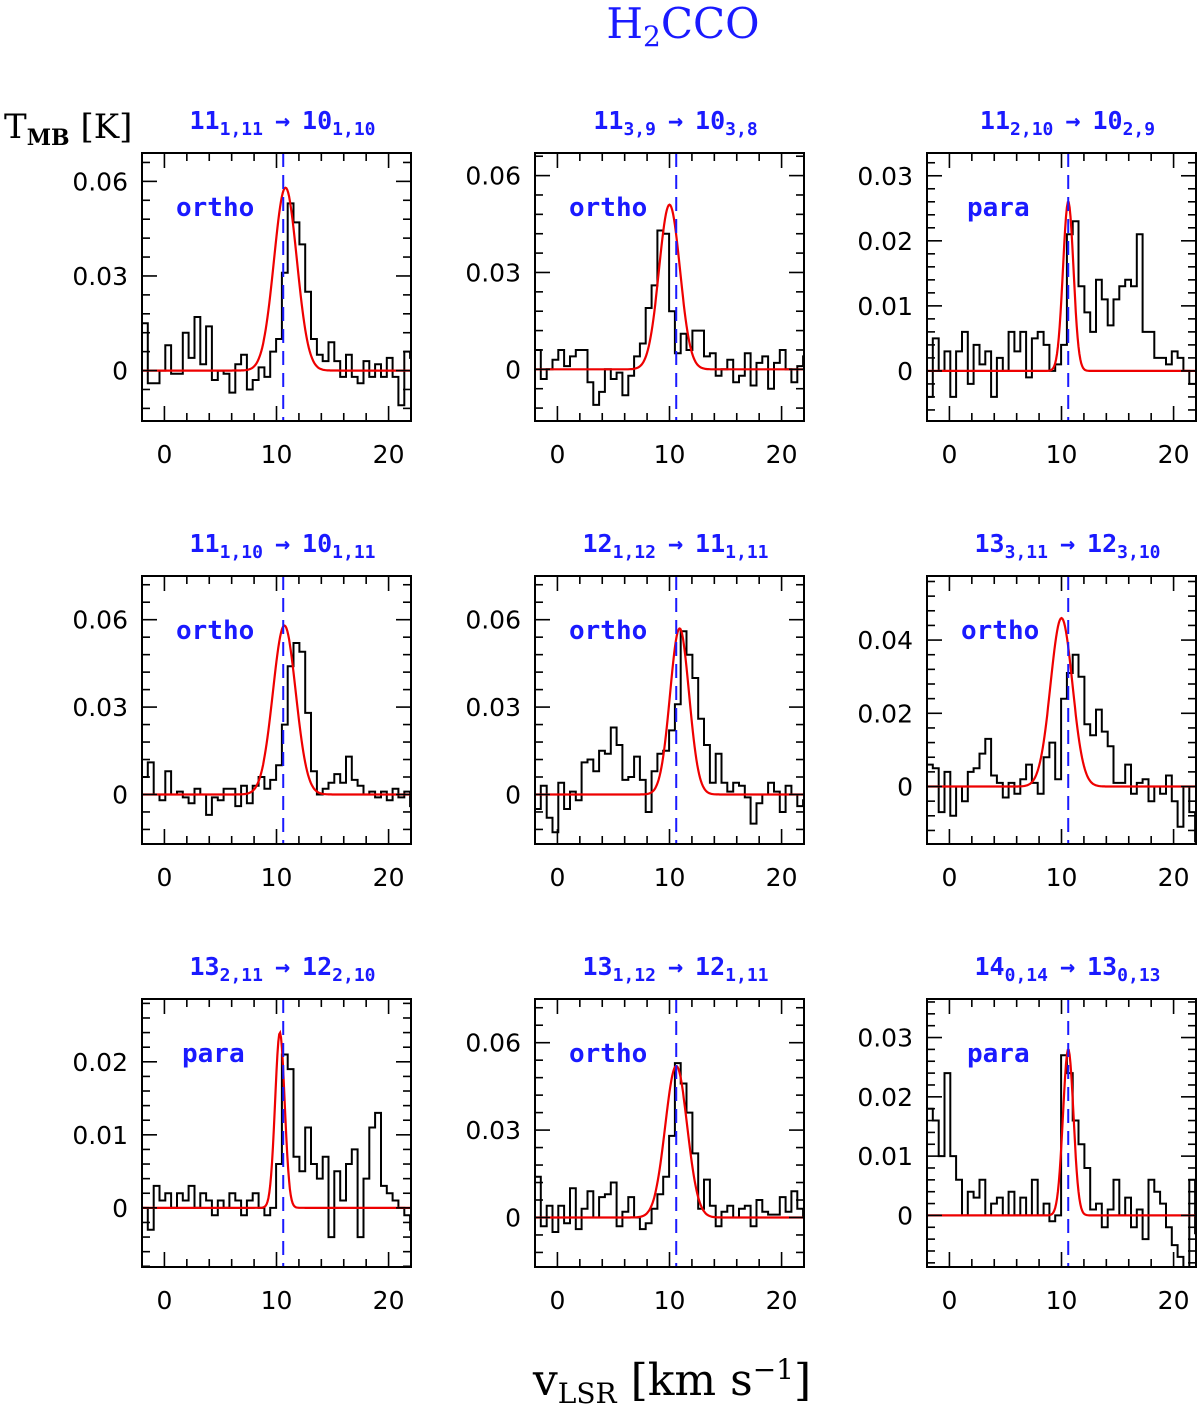 The image size is (1200, 1408). I want to click on panel-2-y-tick-label: 0.03, so click(493, 272).